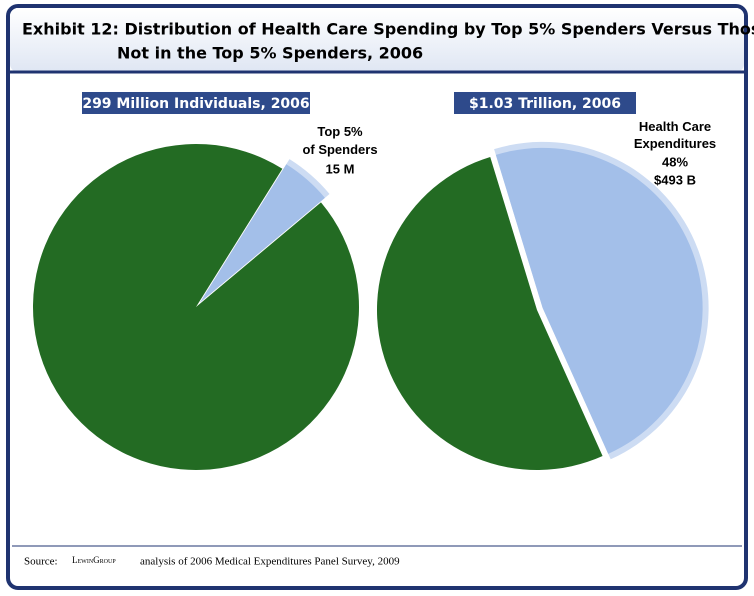 The image size is (754, 596). I want to click on pie-title: $1.03 Trillion, 2006, so click(545, 104).